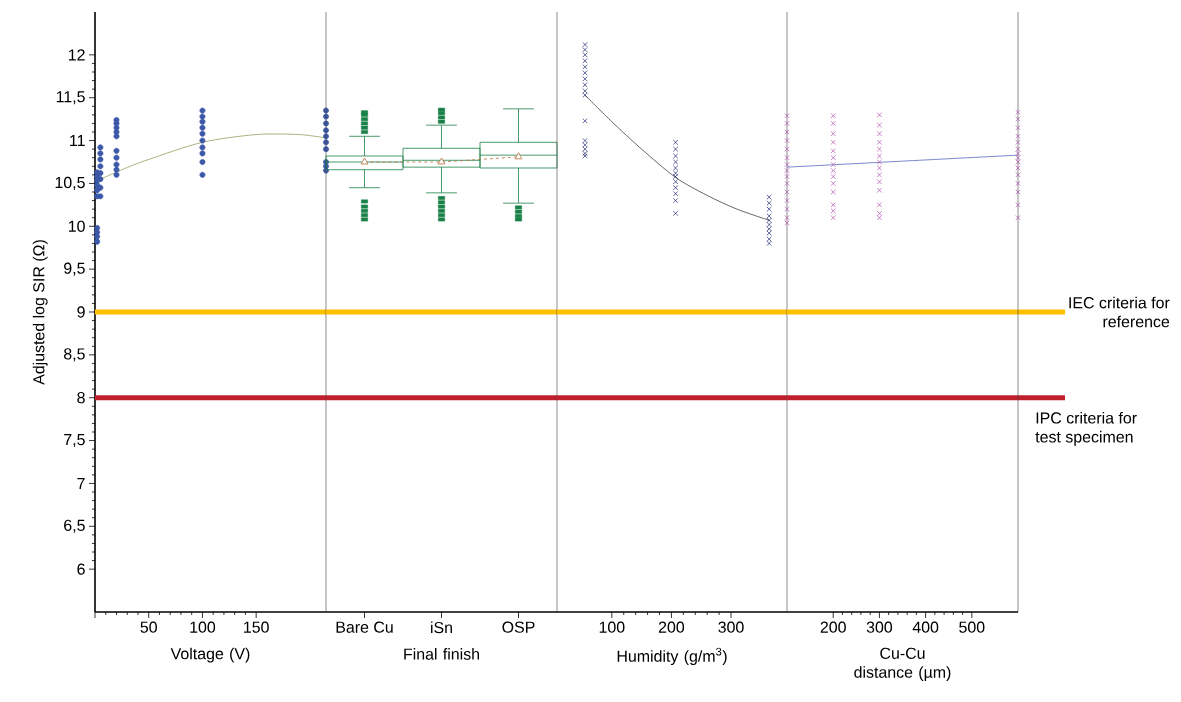 This screenshot has width=1181, height=702. What do you see at coordinates (70, 183) in the screenshot?
I see `y-tick-label: 10,5` at bounding box center [70, 183].